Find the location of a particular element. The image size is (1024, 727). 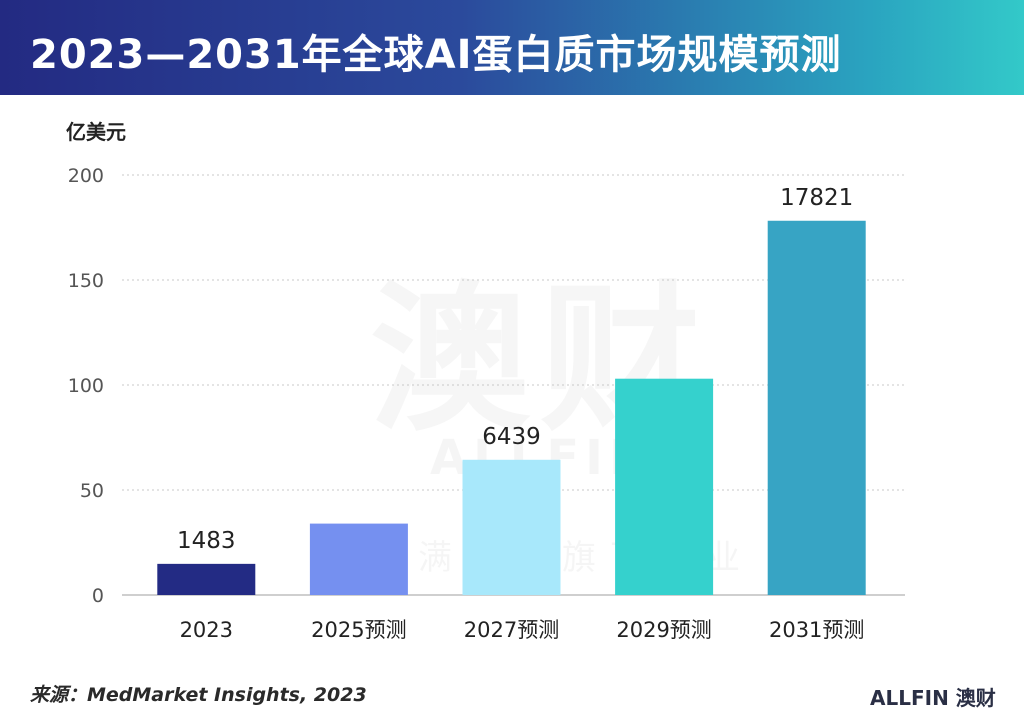

data-label: 1483 is located at coordinates (206, 541).